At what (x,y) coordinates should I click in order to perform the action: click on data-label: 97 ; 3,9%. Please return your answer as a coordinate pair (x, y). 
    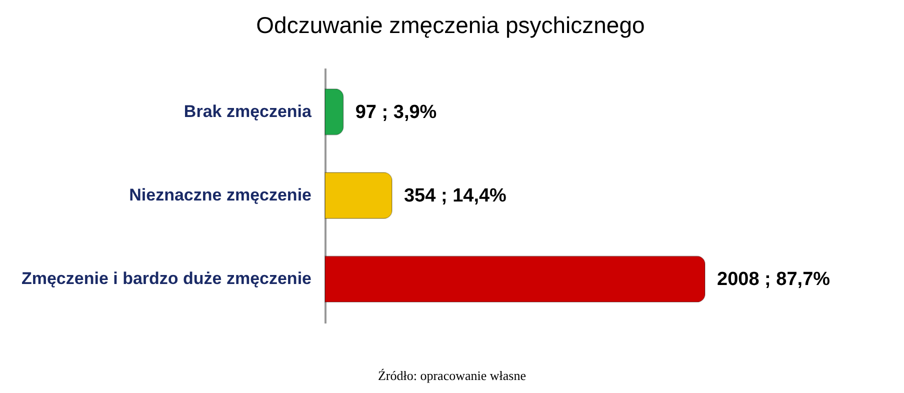
    Looking at the image, I should click on (396, 112).